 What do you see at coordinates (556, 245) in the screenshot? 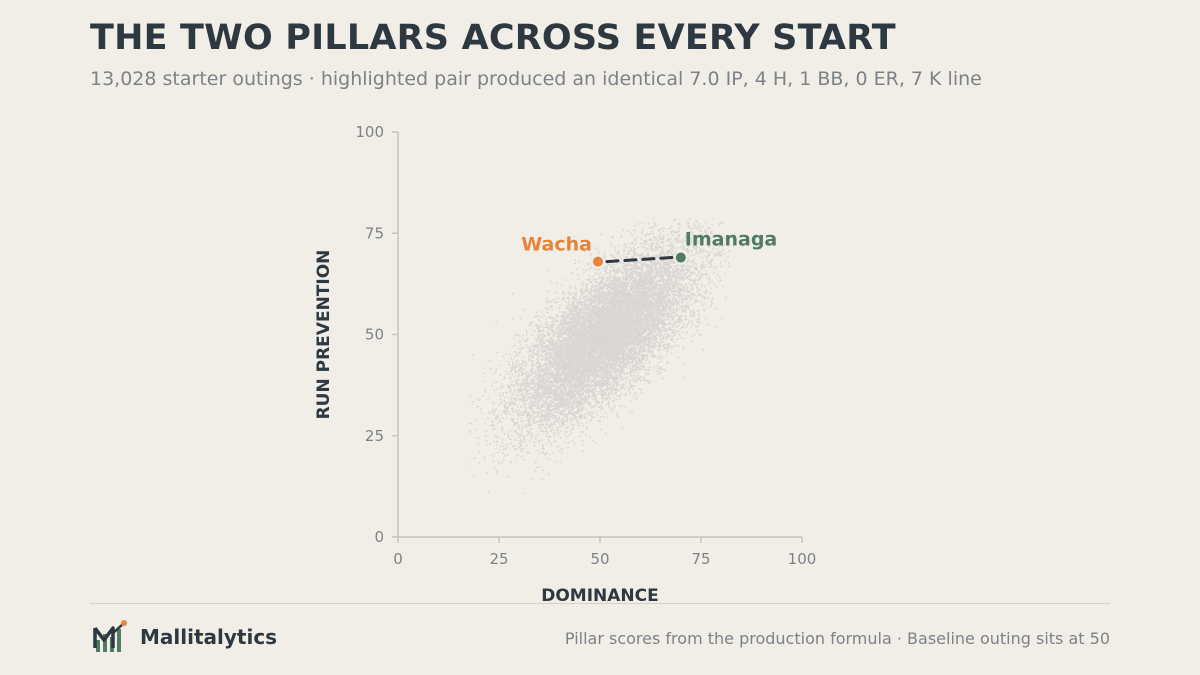
I see `highlight-label-wacha: Wacha` at bounding box center [556, 245].